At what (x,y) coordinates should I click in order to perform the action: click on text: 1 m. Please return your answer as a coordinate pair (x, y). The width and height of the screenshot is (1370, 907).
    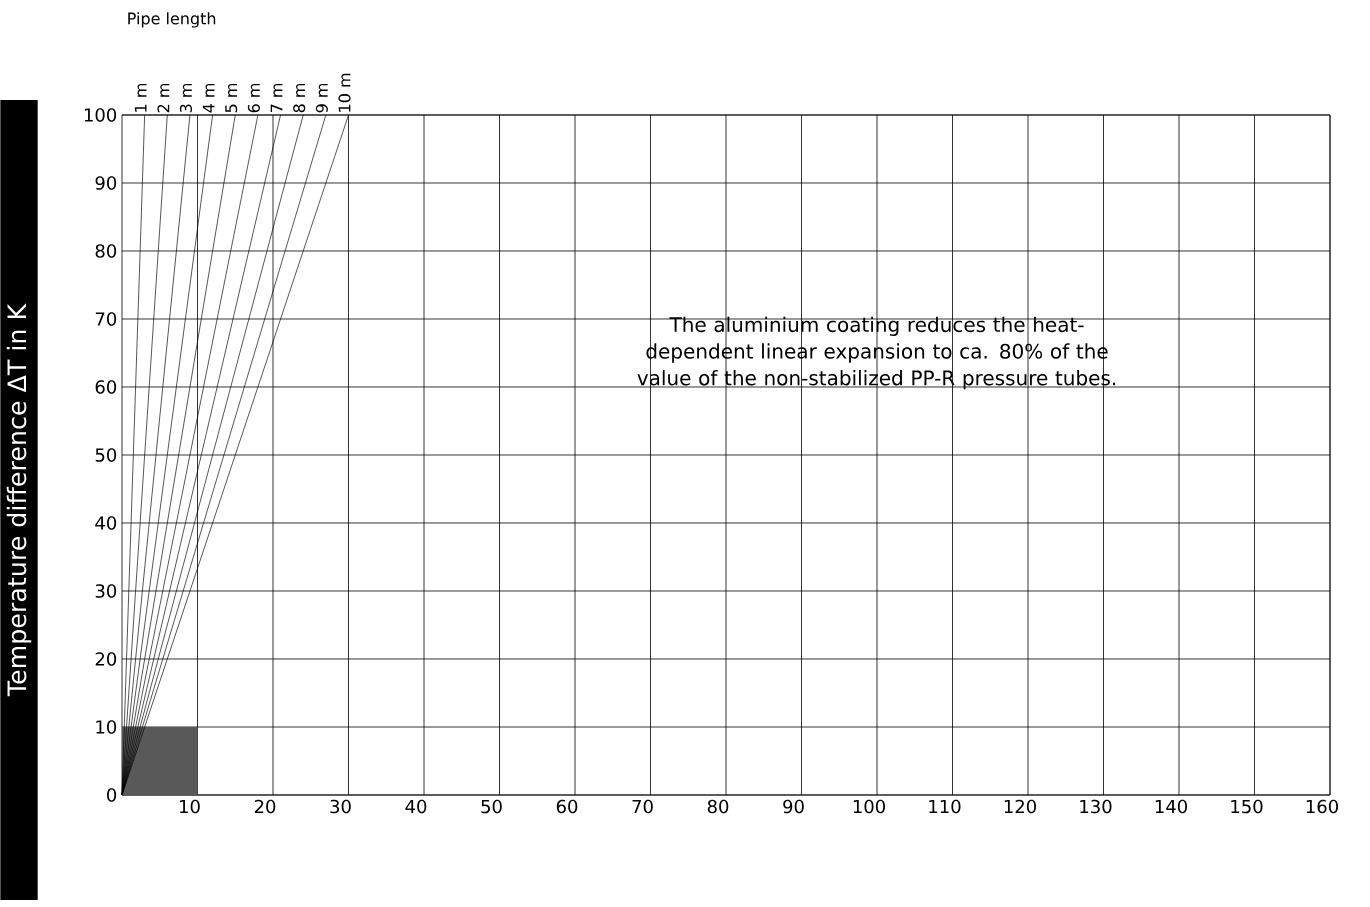
    Looking at the image, I should click on (140, 97).